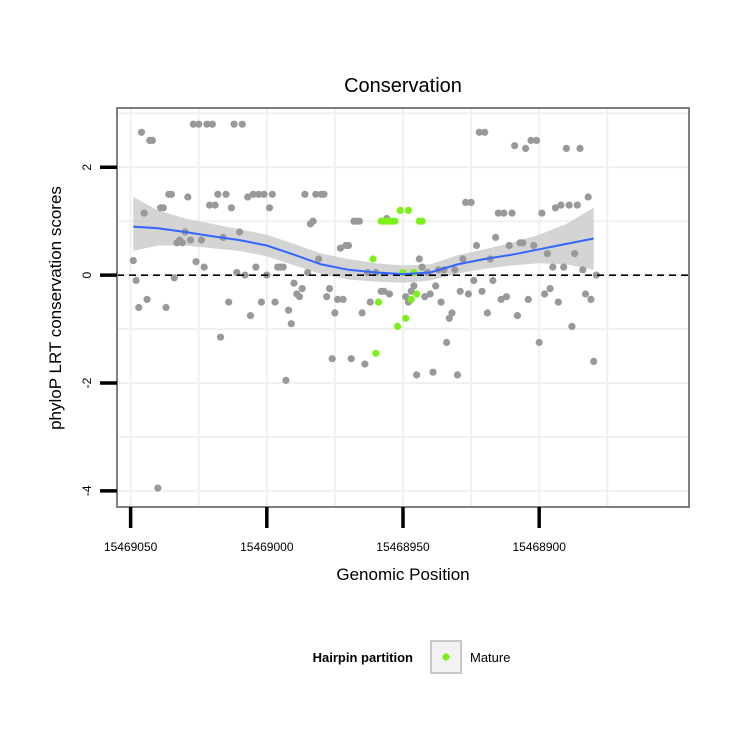 The height and width of the screenshot is (750, 750). I want to click on legend: Hairpin partition Mature, so click(411, 657).